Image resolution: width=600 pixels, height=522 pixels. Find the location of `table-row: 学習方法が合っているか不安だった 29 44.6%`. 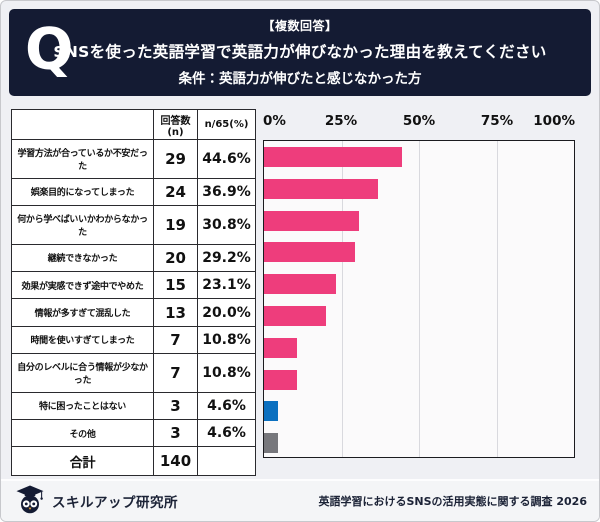

table-row: 学習方法が合っているか不安だった 29 44.6% is located at coordinates (133, 159).